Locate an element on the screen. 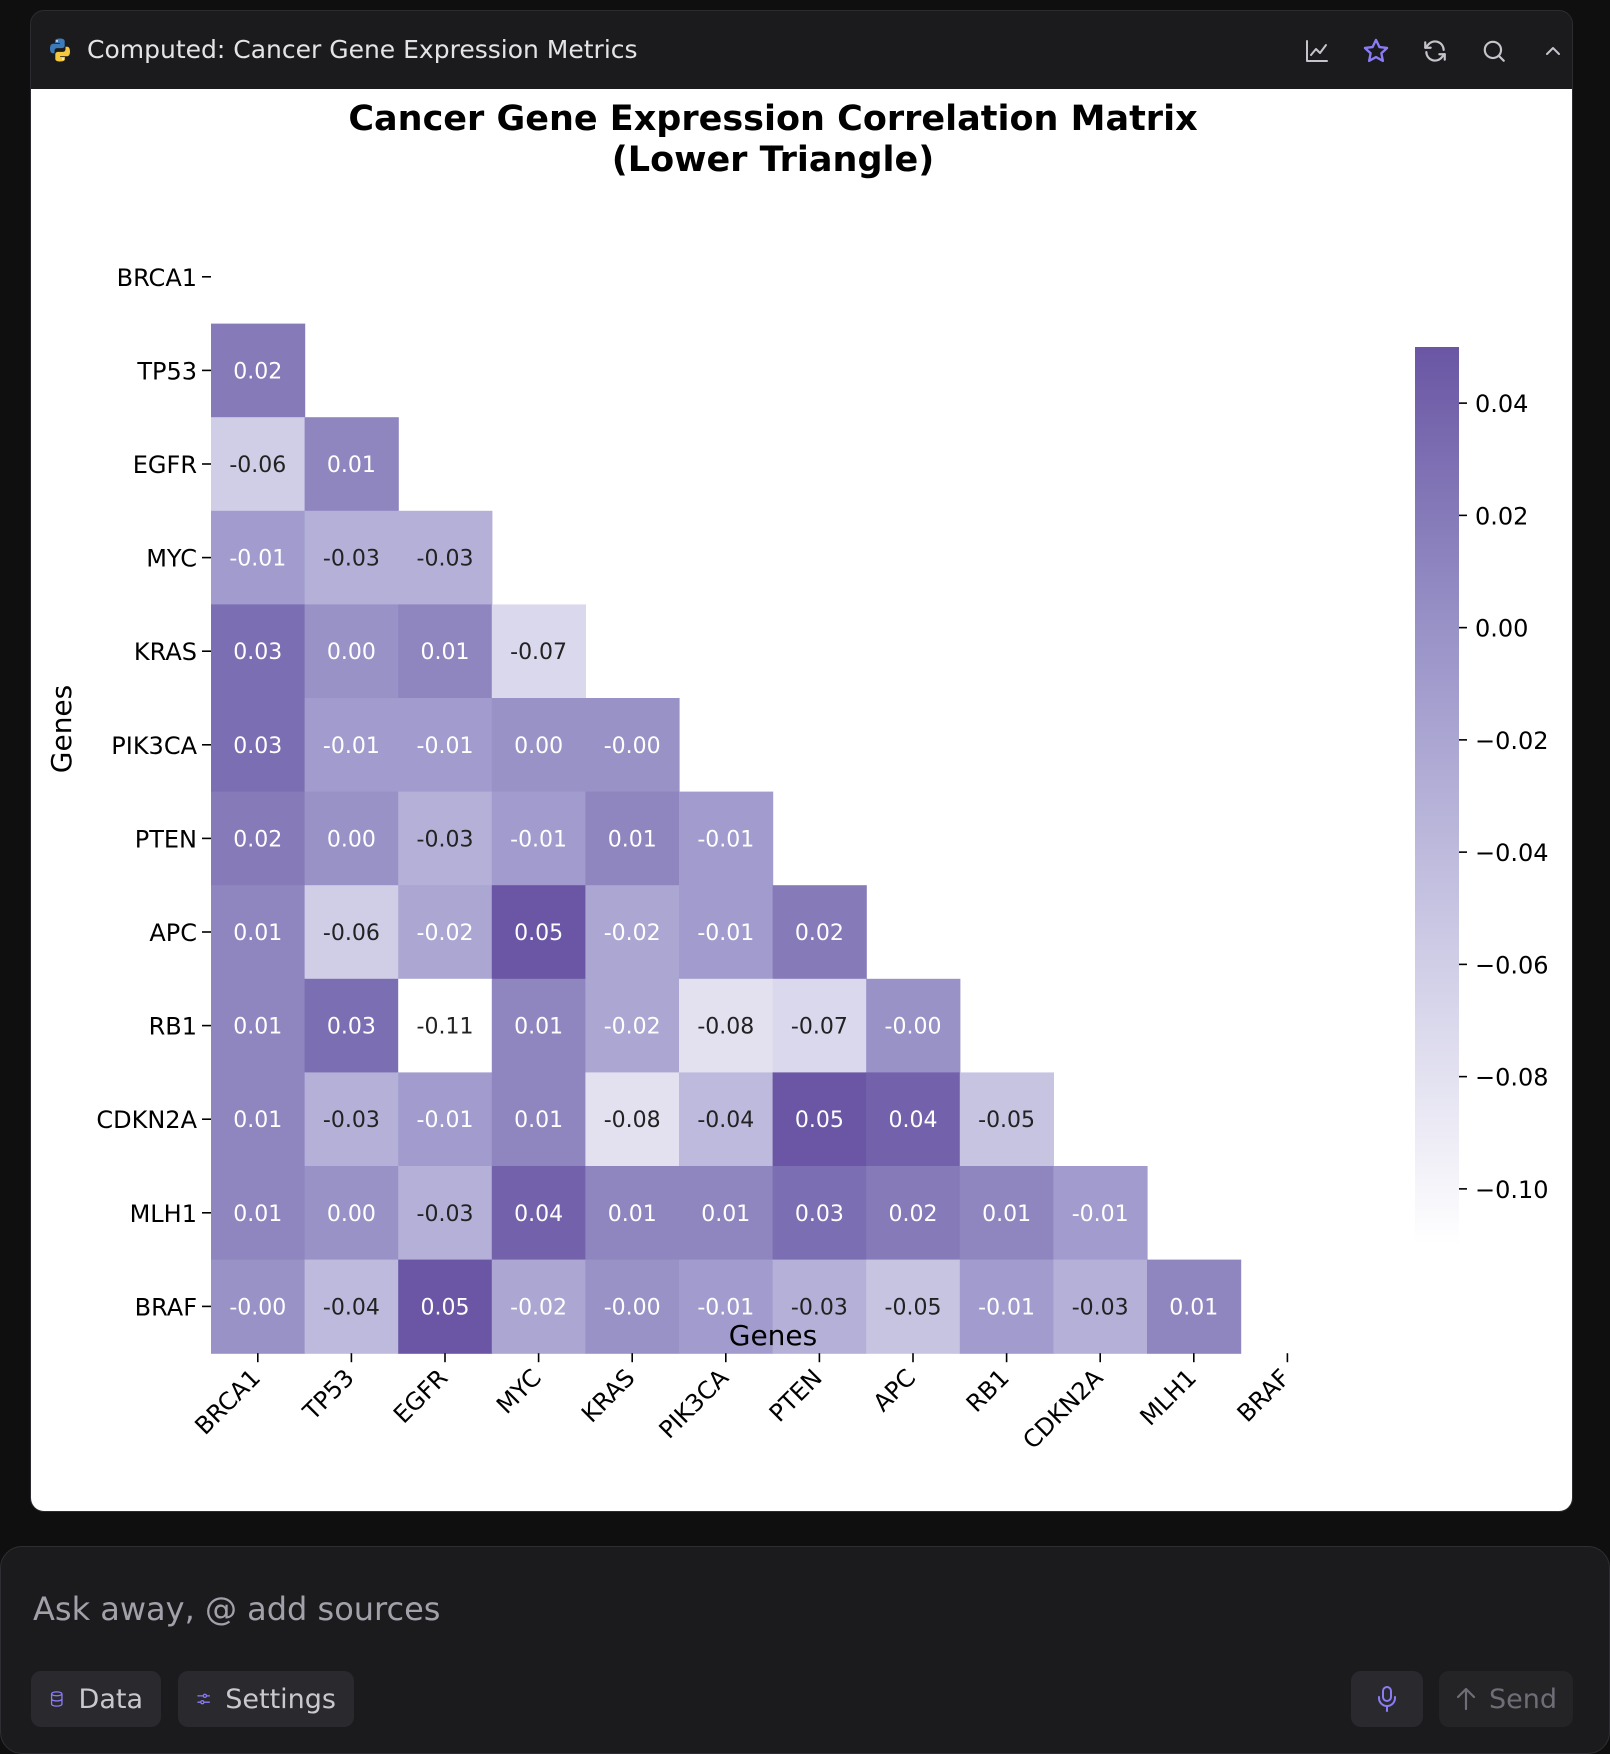 The image size is (1610, 1754). microphone-icon is located at coordinates (1387, 1699).